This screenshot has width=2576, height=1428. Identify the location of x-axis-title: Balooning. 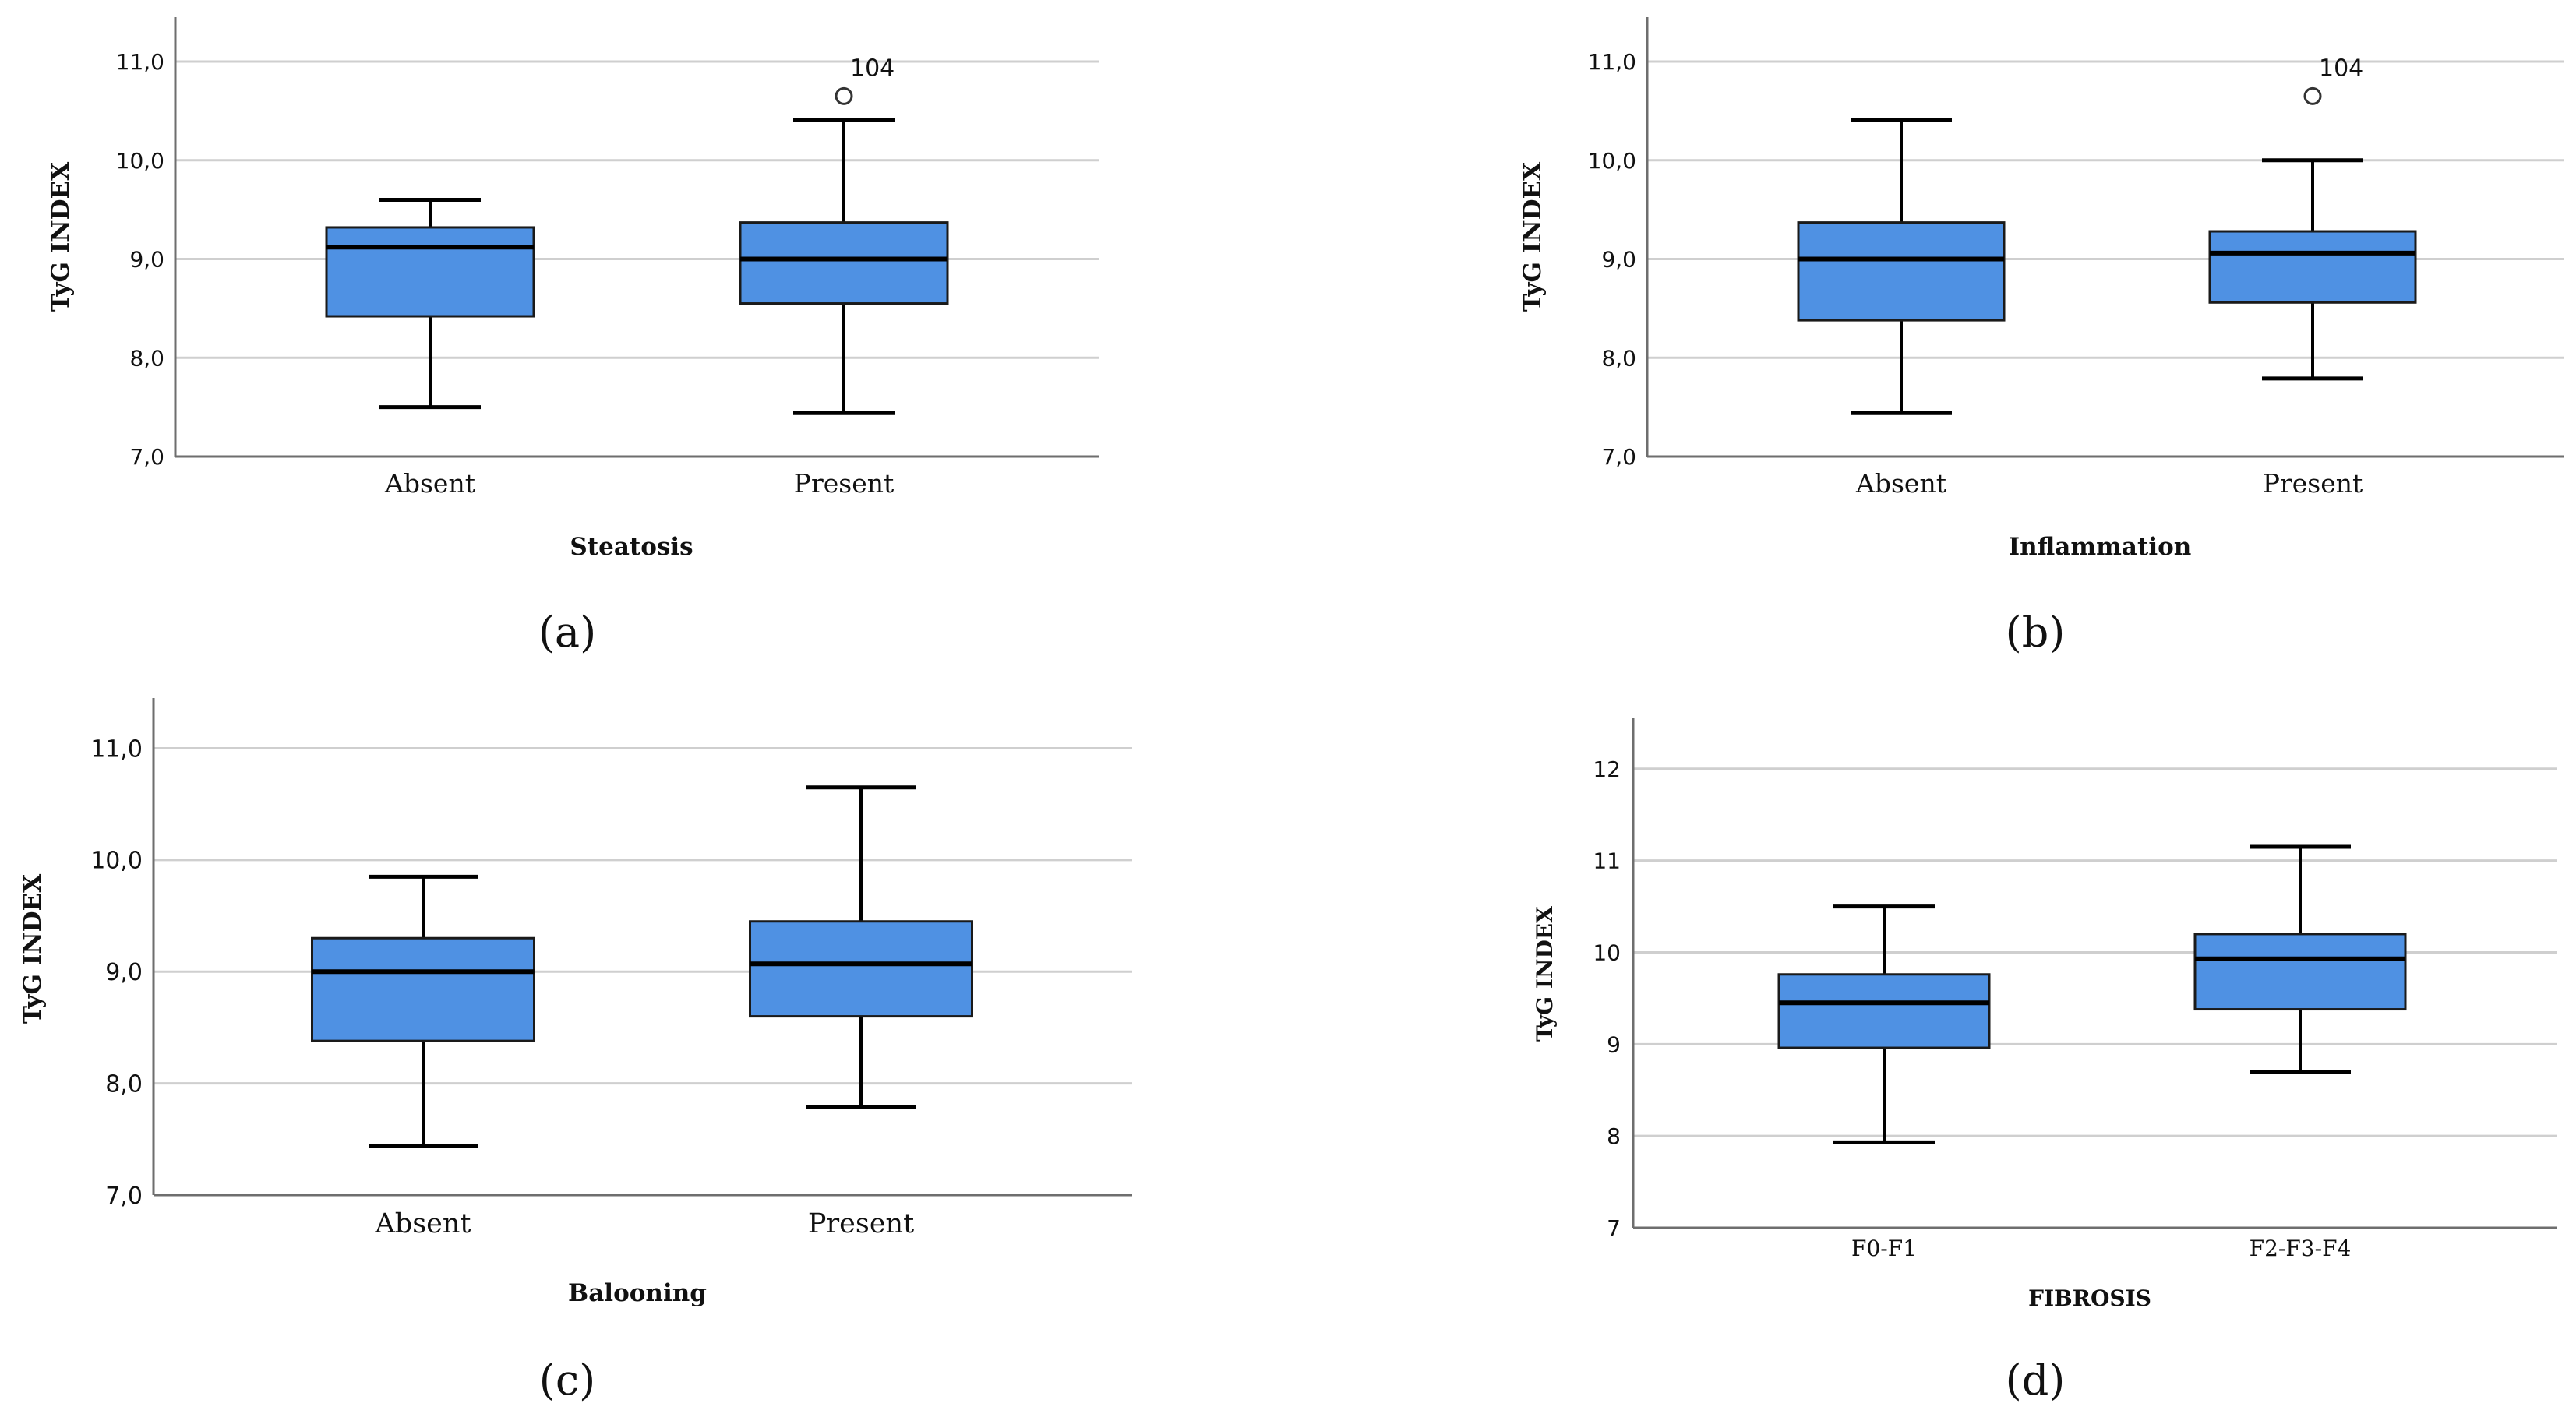
(637, 1293).